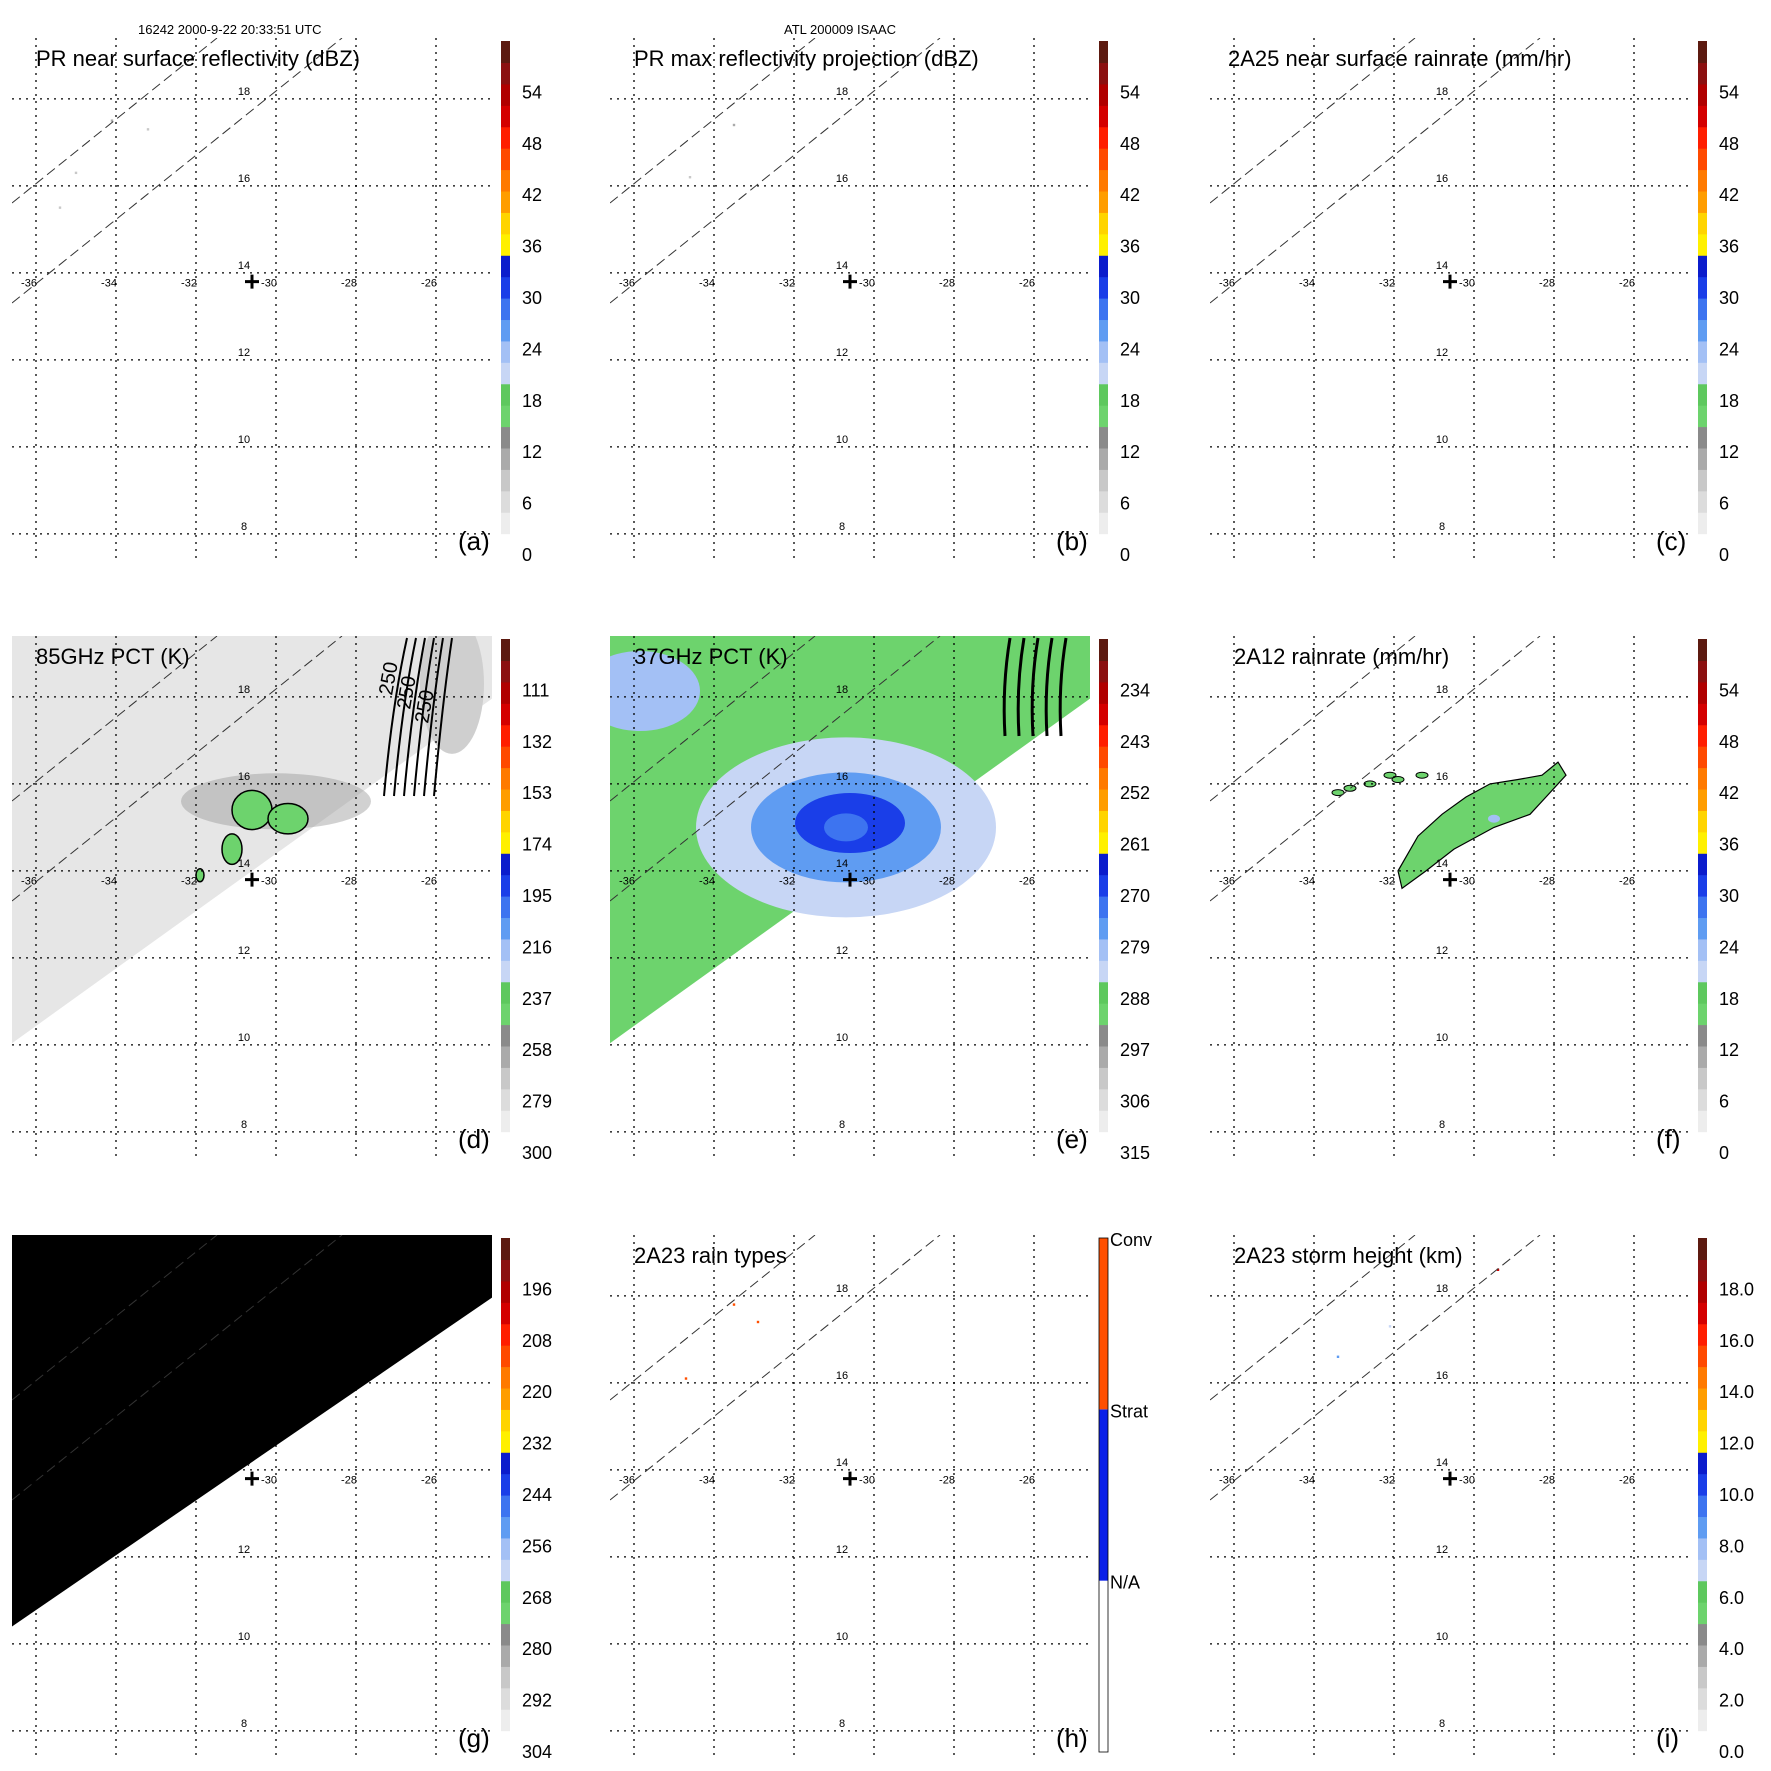 Image resolution: width=1771 pixels, height=1771 pixels. What do you see at coordinates (1668, 1139) in the screenshot?
I see `panel-label-f: (f)` at bounding box center [1668, 1139].